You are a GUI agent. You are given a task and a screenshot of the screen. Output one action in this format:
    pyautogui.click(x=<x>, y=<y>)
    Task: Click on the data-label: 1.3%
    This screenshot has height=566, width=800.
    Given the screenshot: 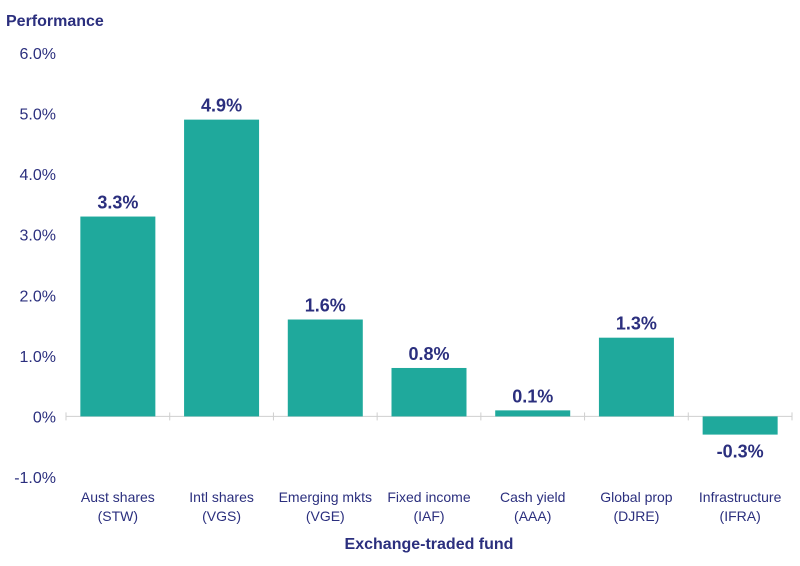 What is the action you would take?
    pyautogui.click(x=636, y=324)
    